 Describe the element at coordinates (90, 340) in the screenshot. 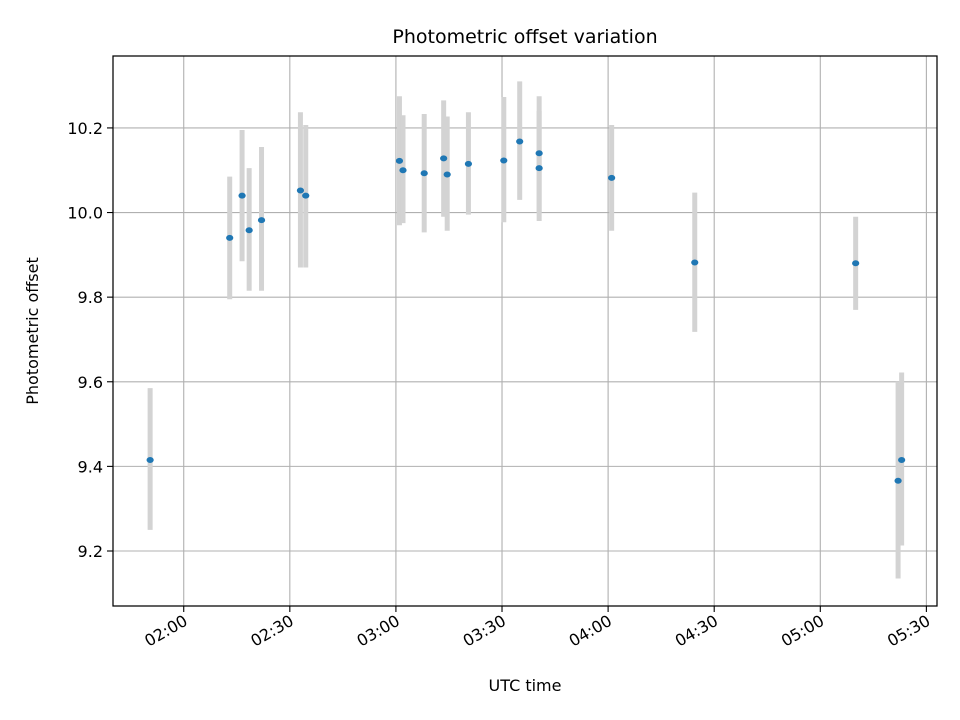

I see `y-axis-ticks: 9.2 9.4 9.6 9.8 10.0 10.2` at that location.